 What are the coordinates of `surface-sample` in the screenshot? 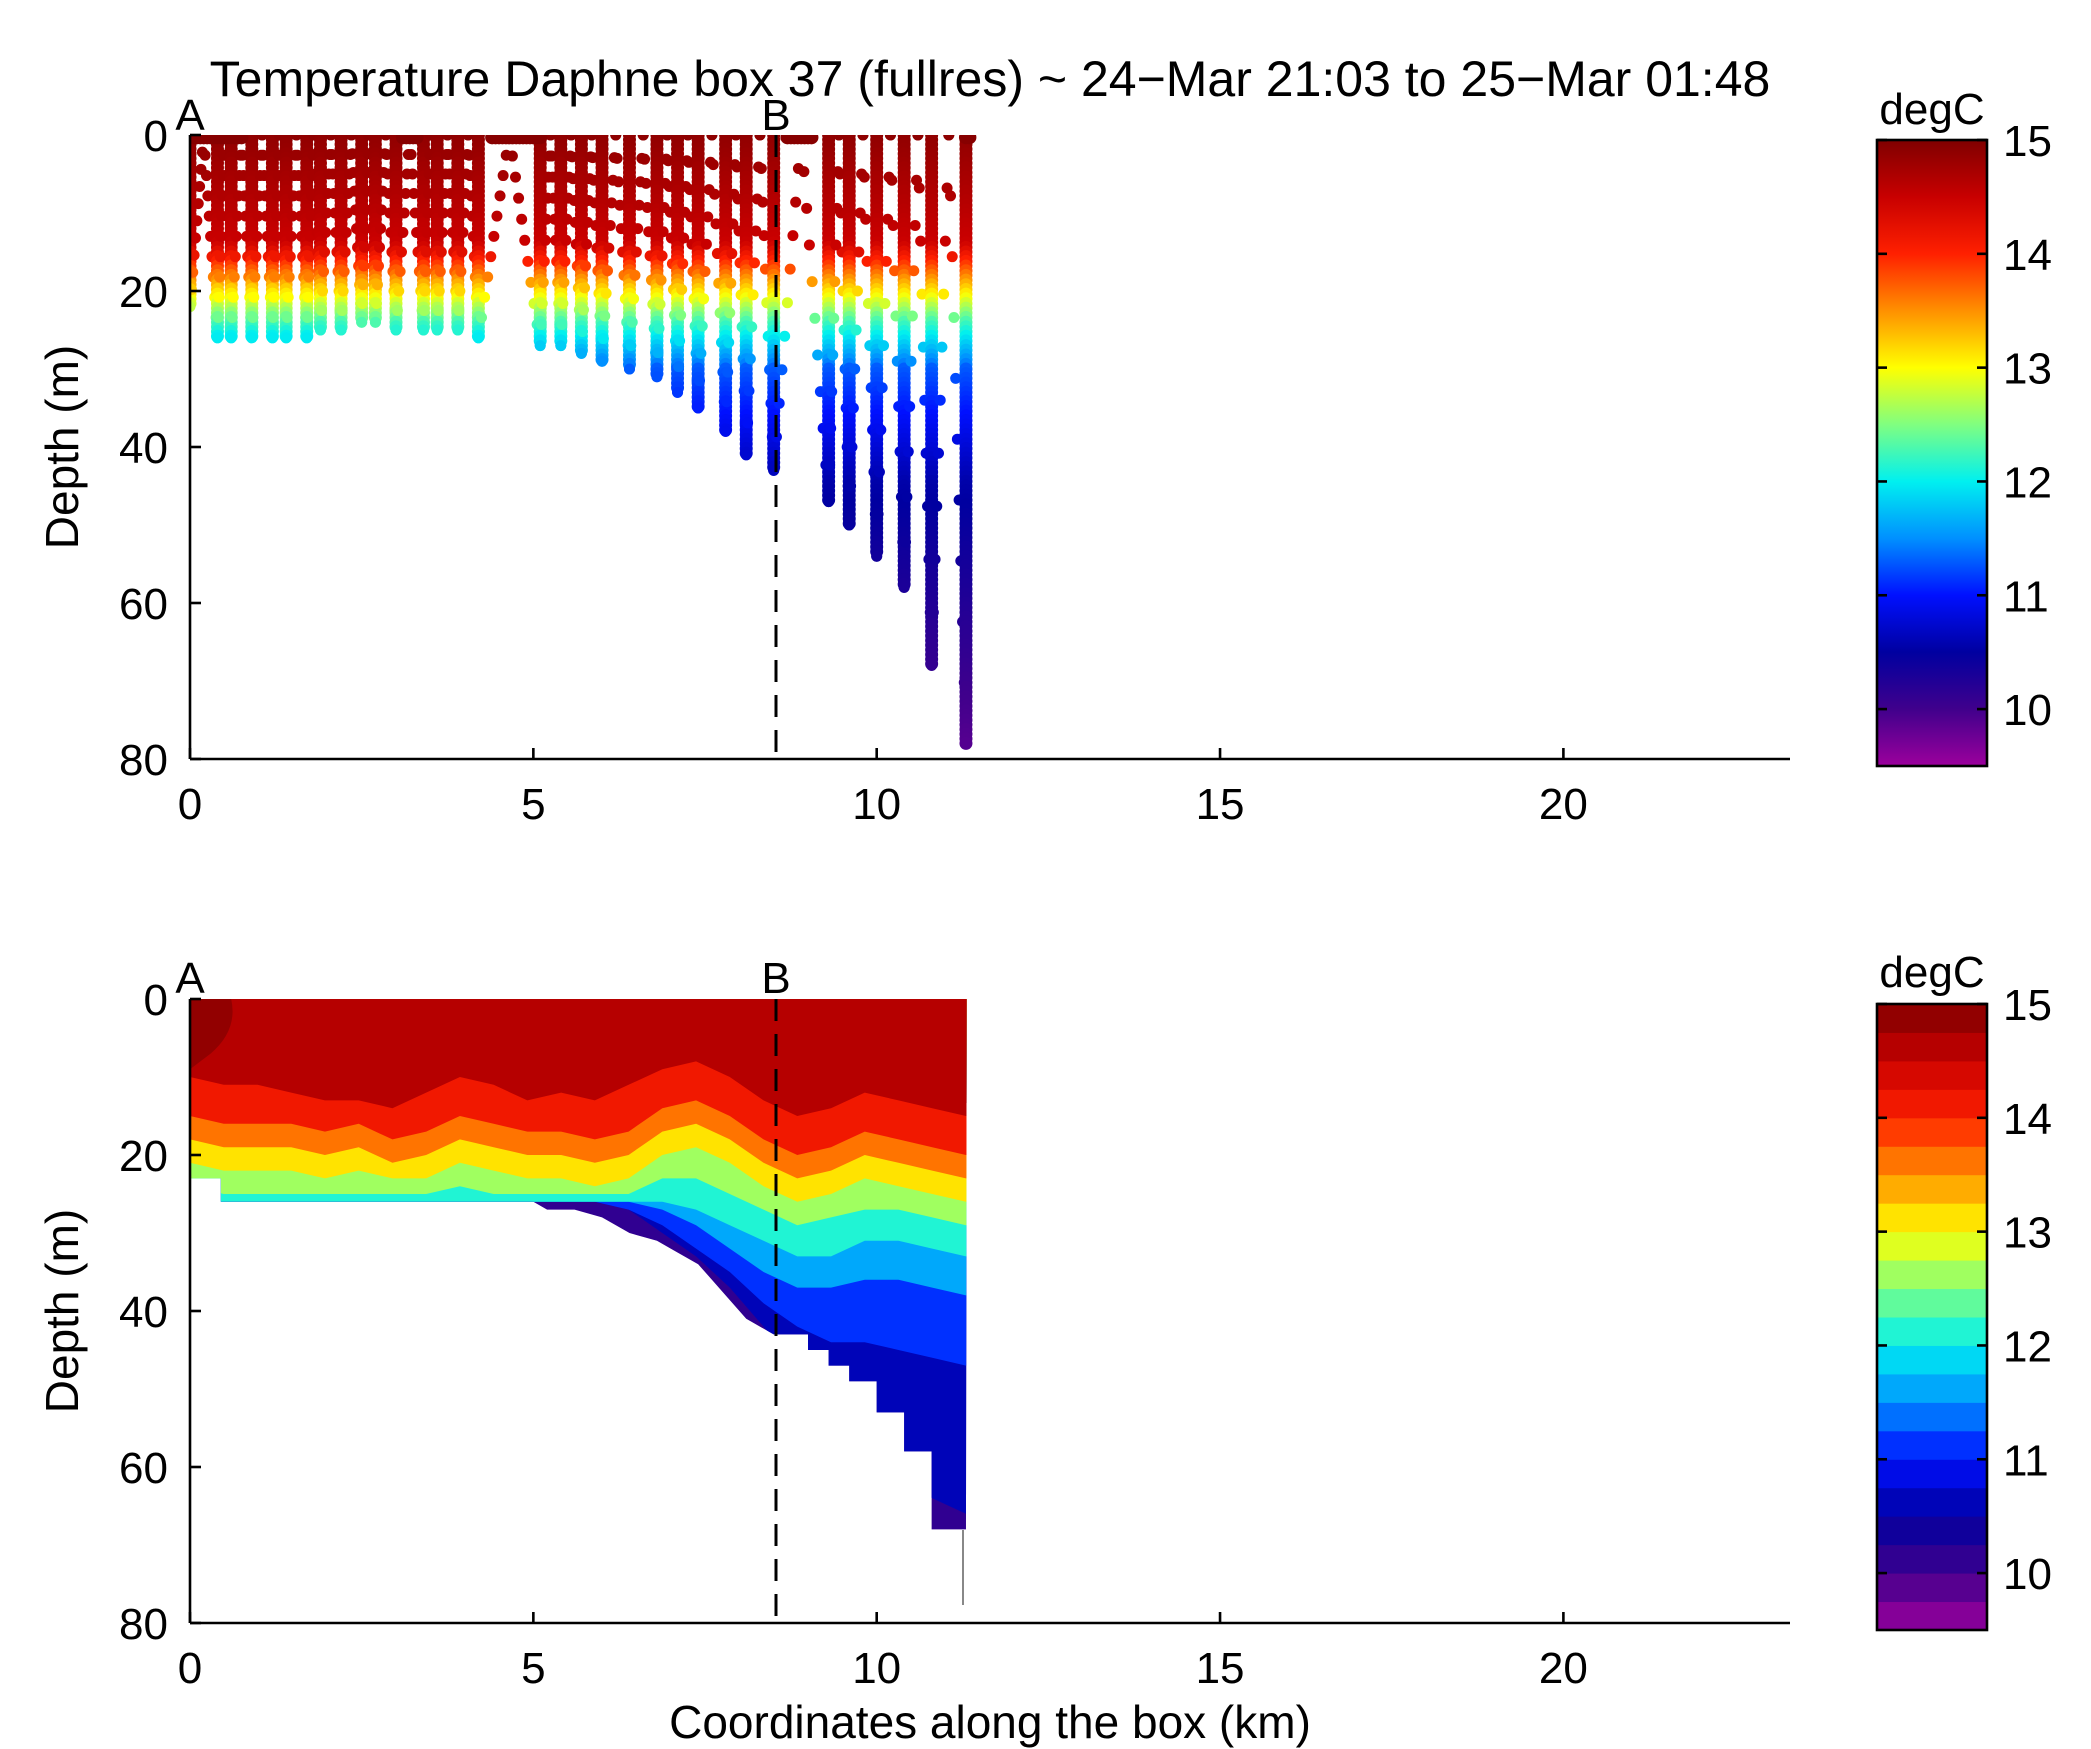 It's located at (241, 140).